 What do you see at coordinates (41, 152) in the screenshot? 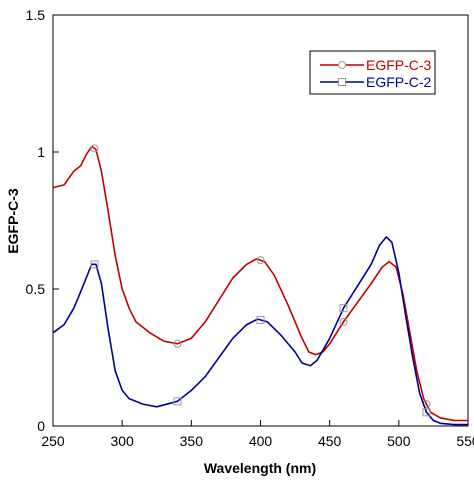
I see `y-tick-label: 1` at bounding box center [41, 152].